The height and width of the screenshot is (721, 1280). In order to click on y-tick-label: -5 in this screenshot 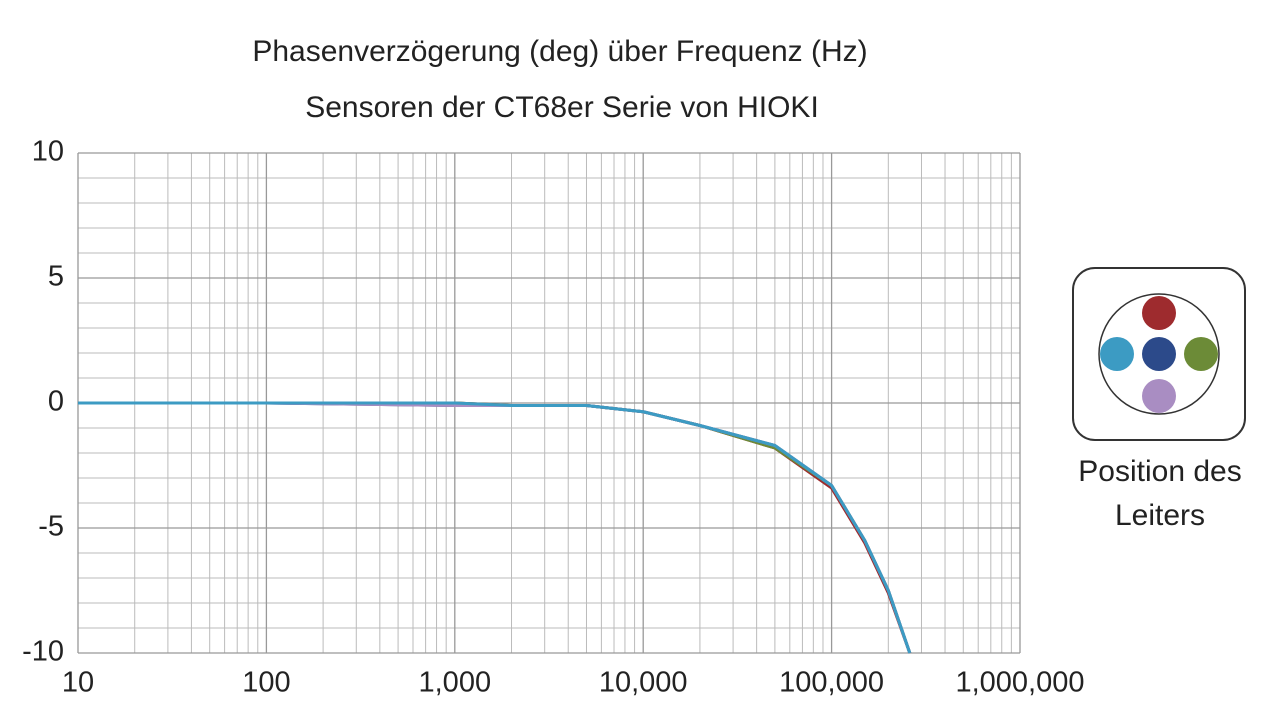, I will do `click(51, 527)`.